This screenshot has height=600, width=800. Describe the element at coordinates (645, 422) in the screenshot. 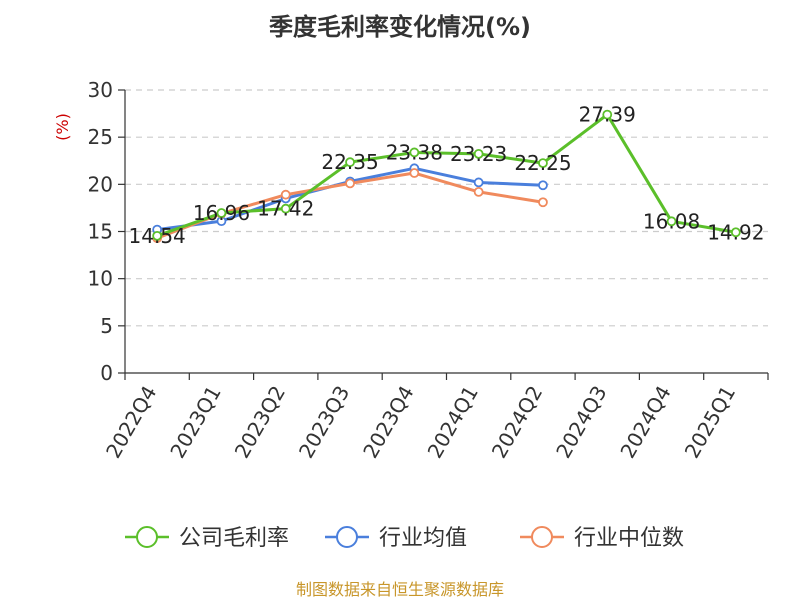

I see `x-tick-label: 2024Q4` at that location.